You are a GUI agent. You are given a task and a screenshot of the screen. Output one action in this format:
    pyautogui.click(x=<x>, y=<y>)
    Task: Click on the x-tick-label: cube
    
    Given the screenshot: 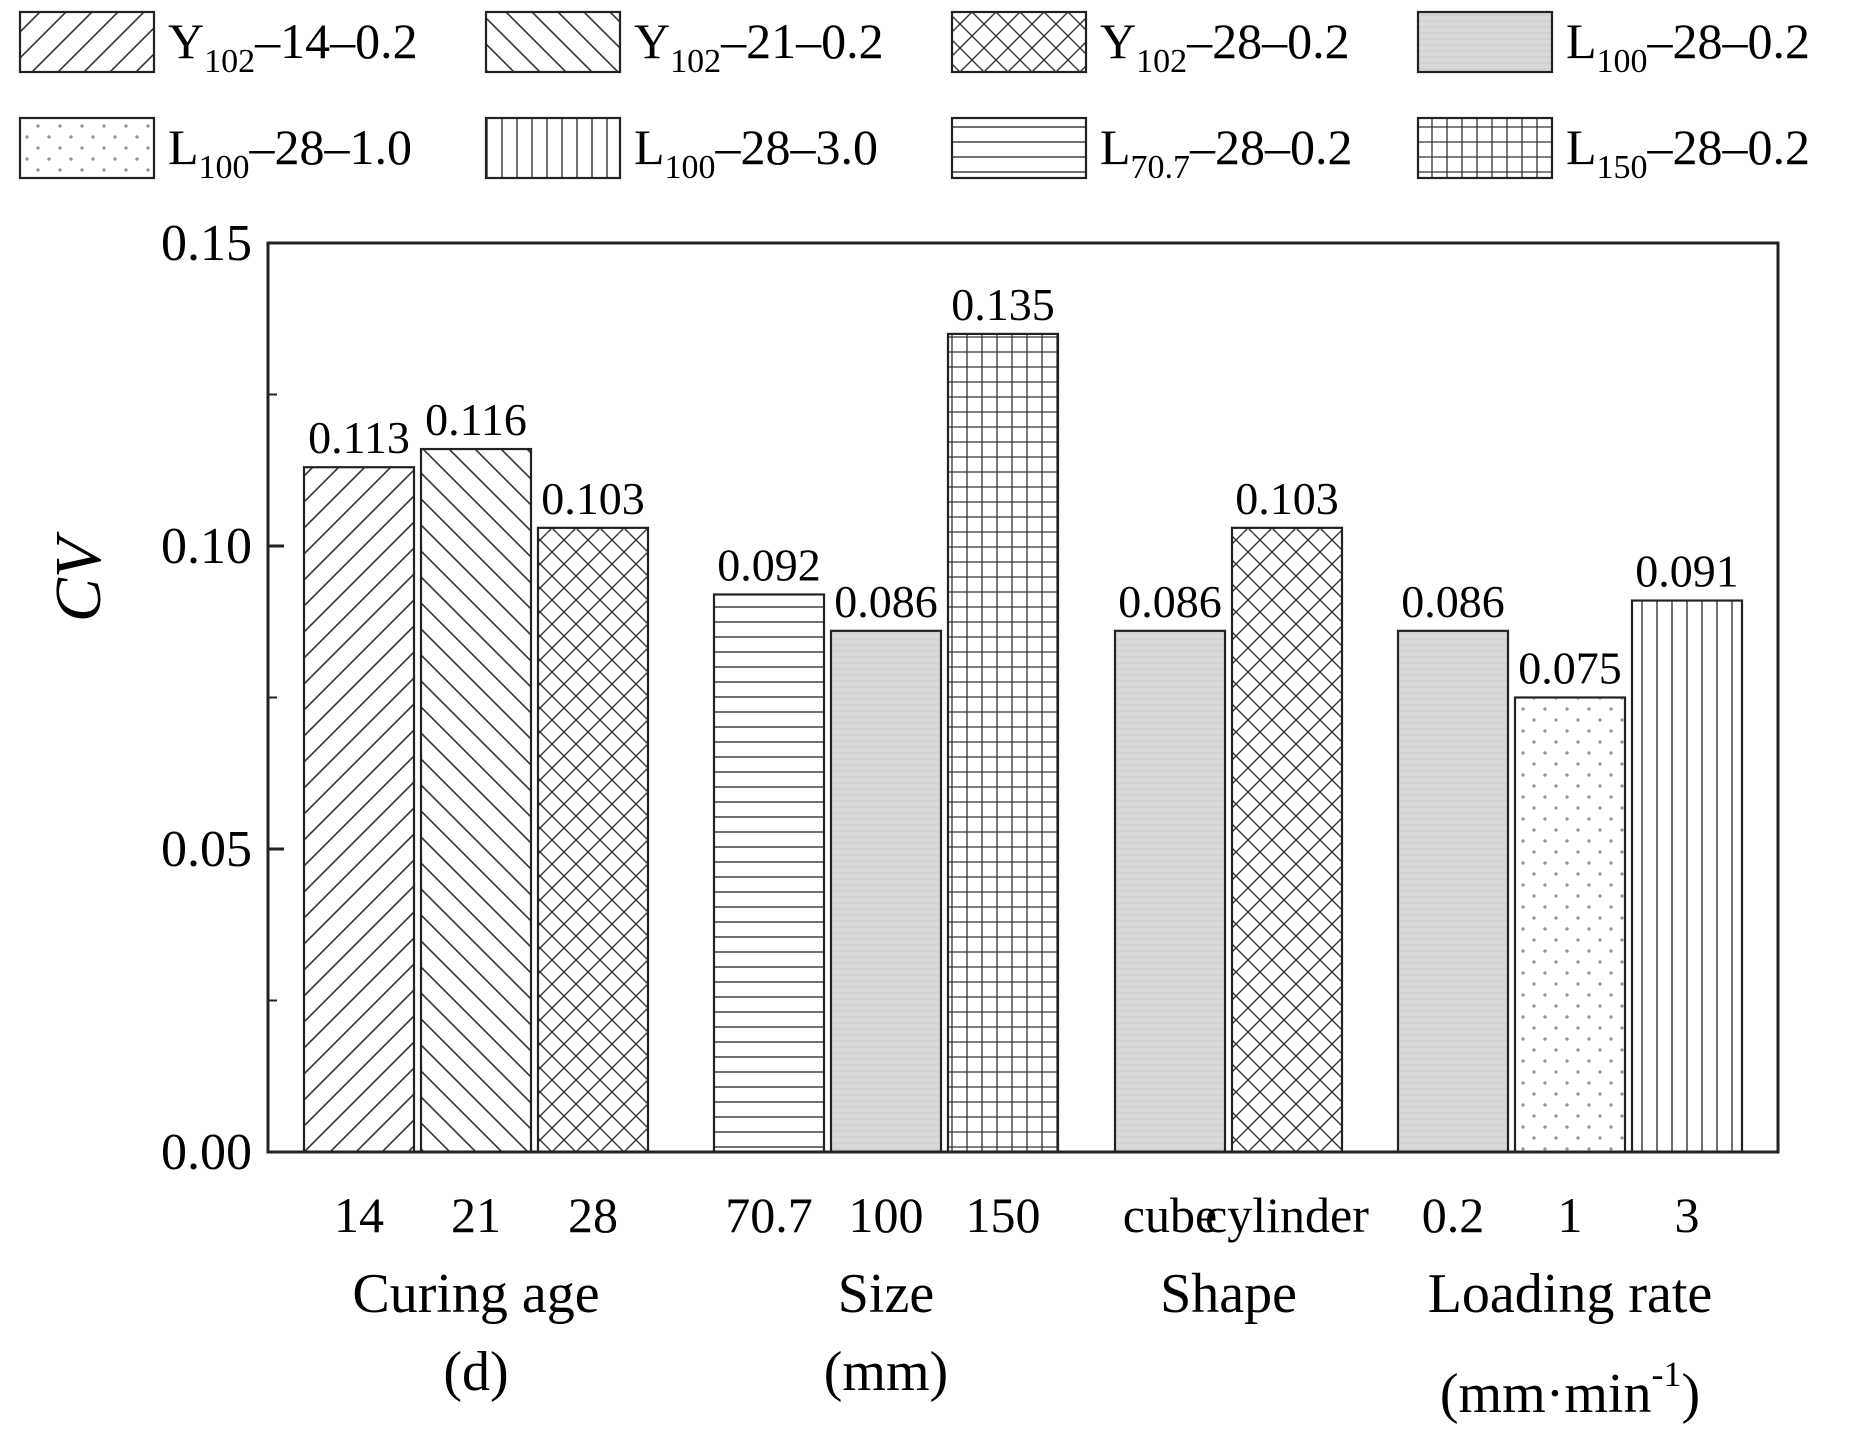 What is the action you would take?
    pyautogui.click(x=1170, y=1215)
    